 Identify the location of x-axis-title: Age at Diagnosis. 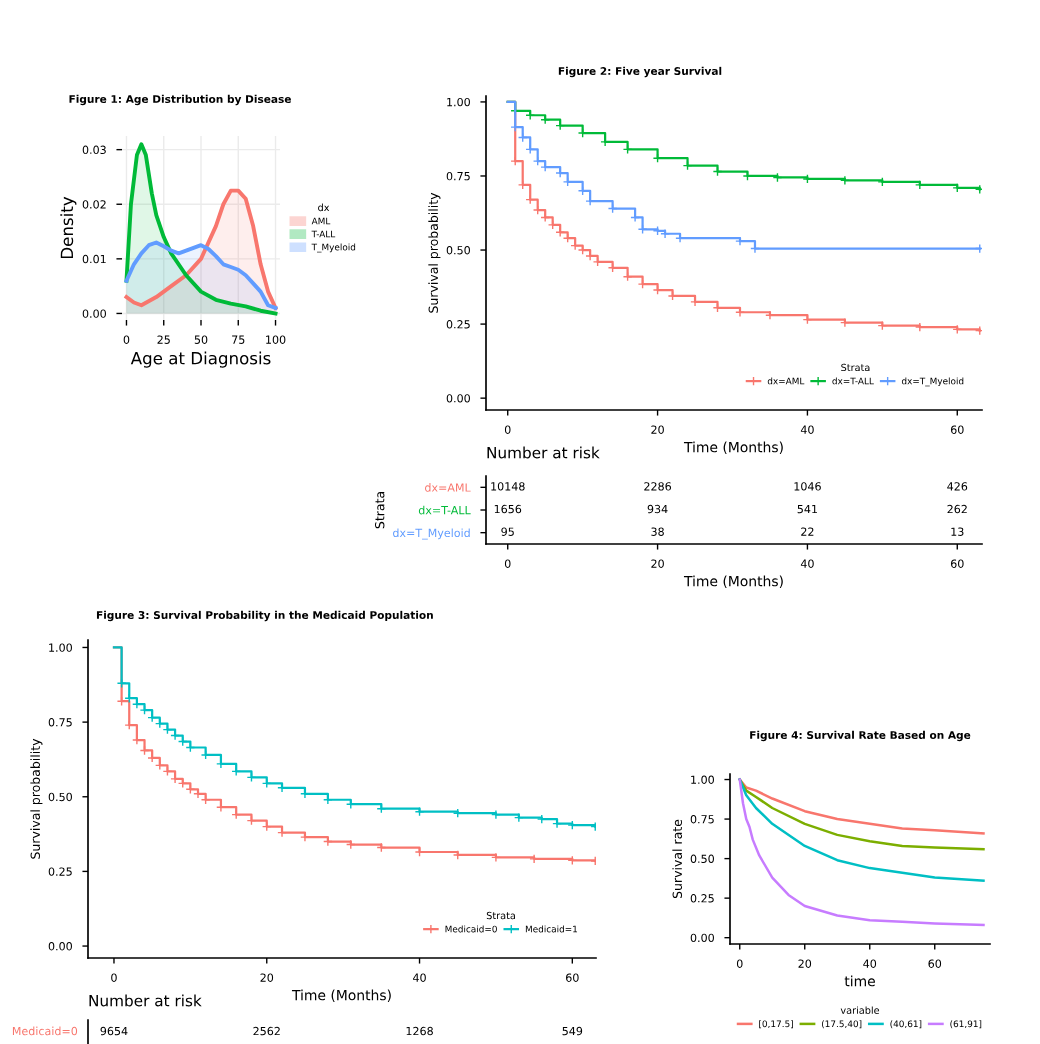
(200, 359).